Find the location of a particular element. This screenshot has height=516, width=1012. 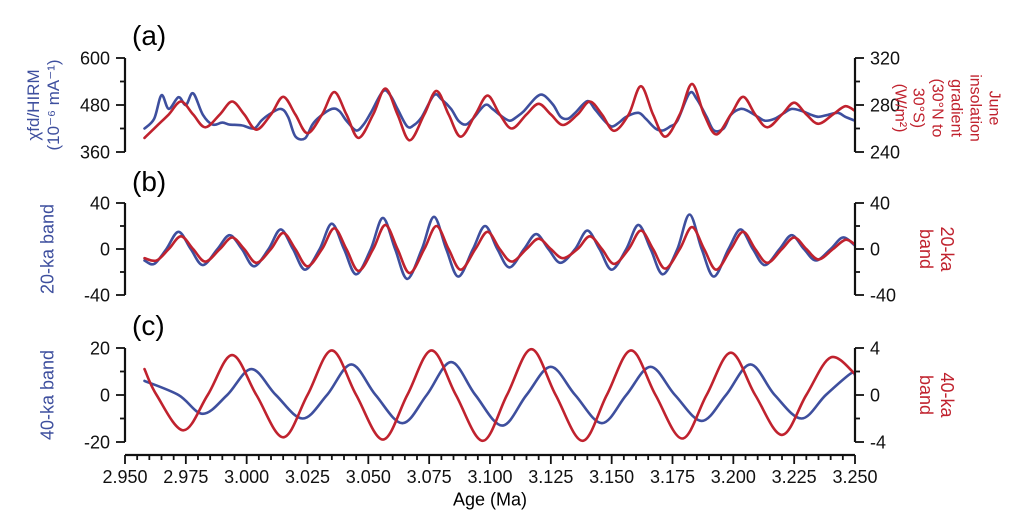

svg-text: 3.100 is located at coordinates (489, 477).